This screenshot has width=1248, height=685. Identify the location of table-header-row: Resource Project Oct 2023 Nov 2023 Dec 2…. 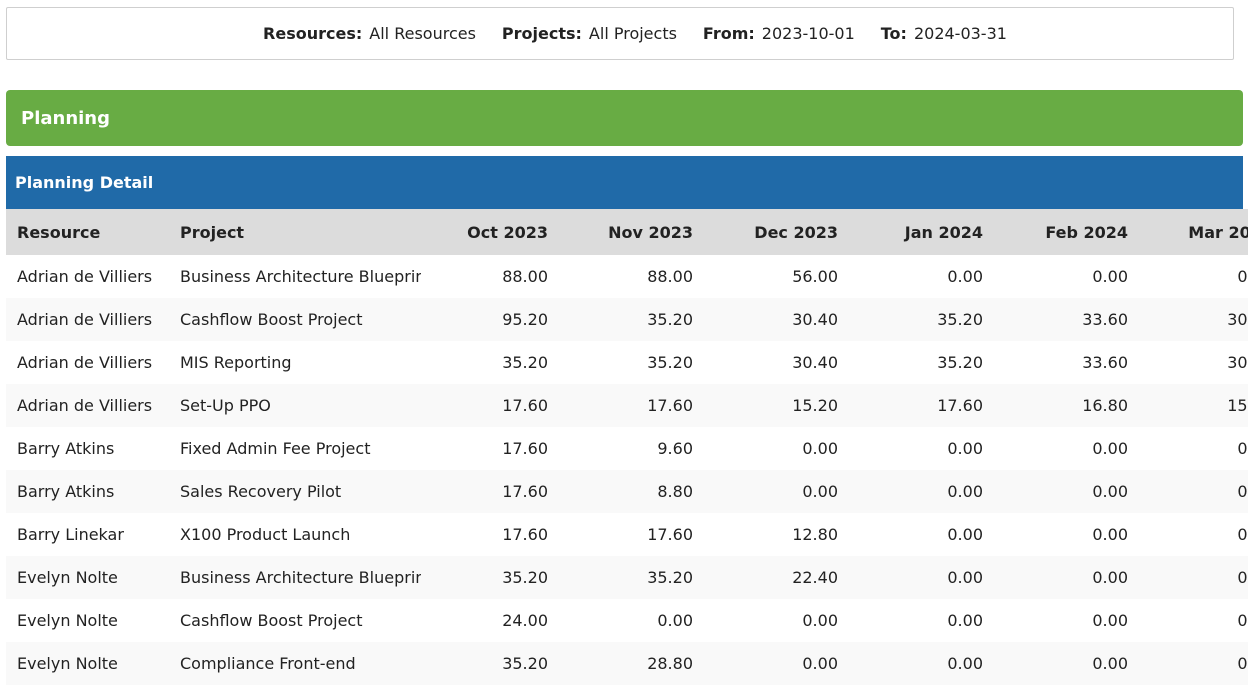
(627, 232).